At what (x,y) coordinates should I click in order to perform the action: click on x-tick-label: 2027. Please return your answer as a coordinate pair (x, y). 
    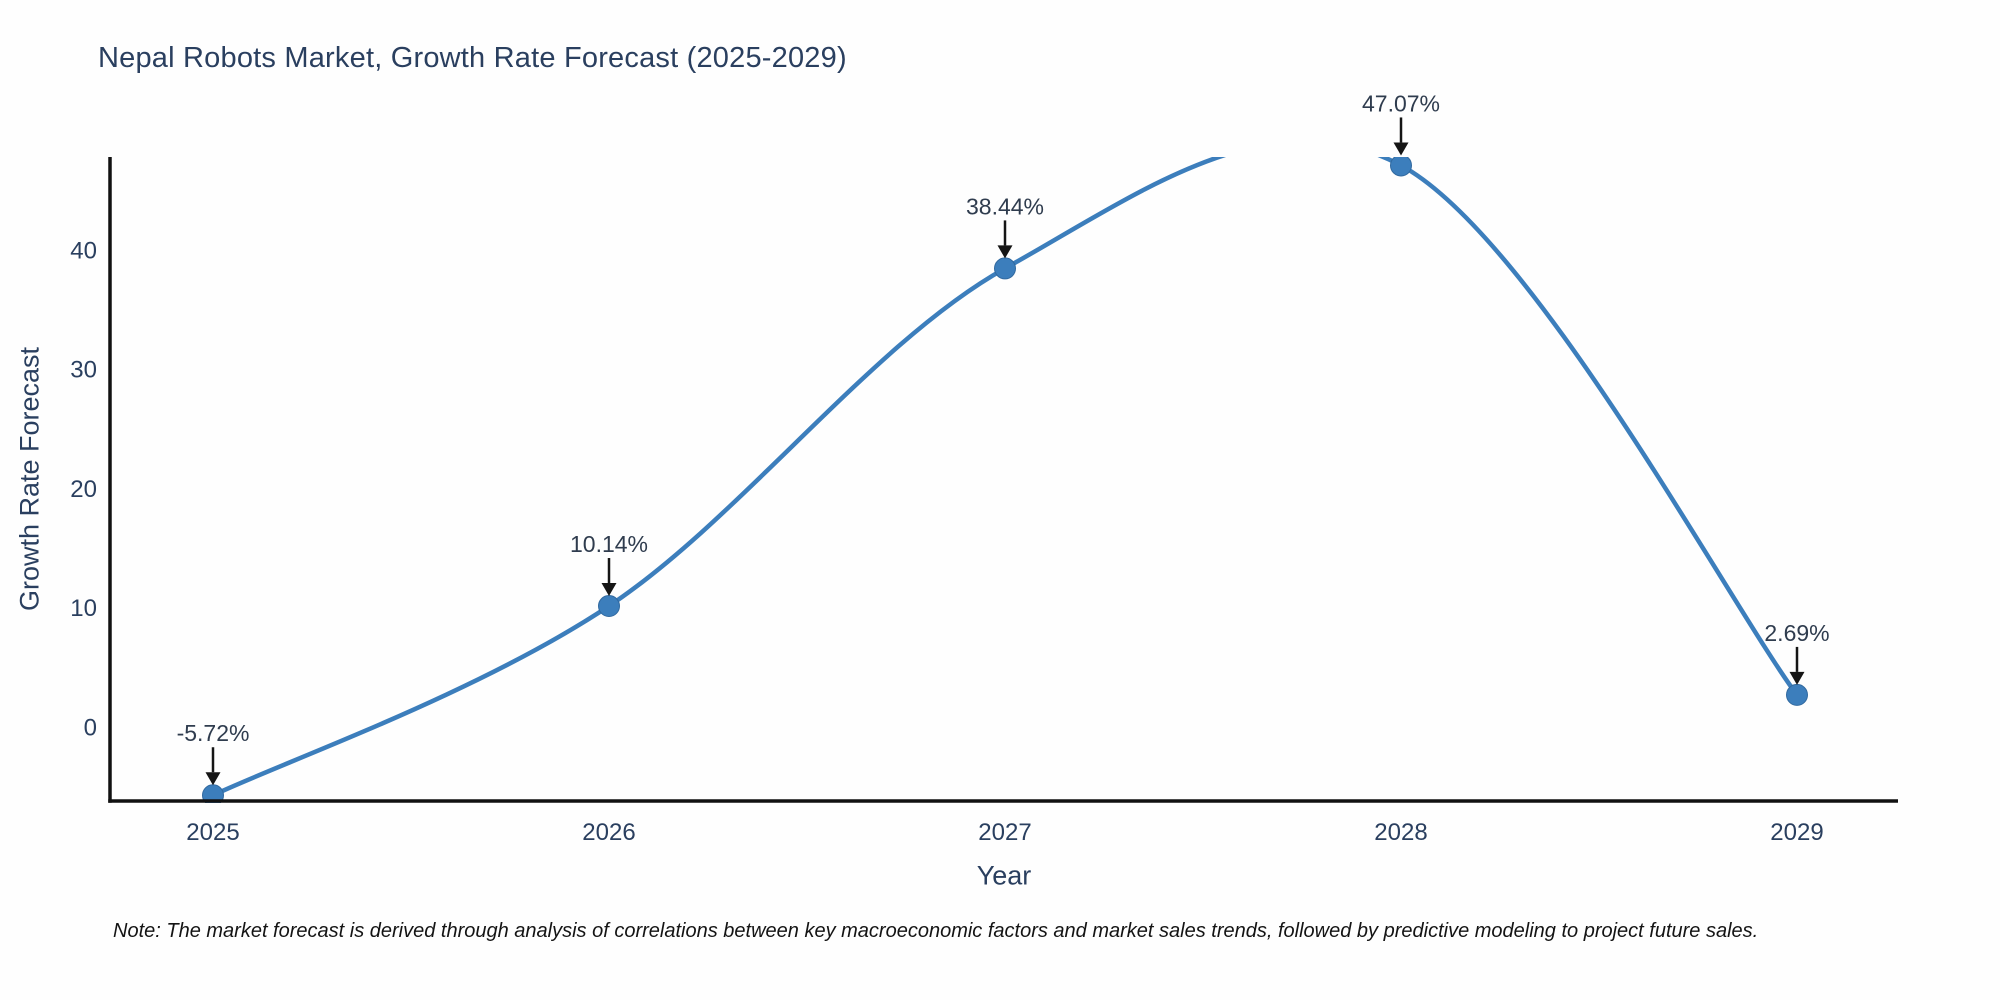
    Looking at the image, I should click on (1004, 832).